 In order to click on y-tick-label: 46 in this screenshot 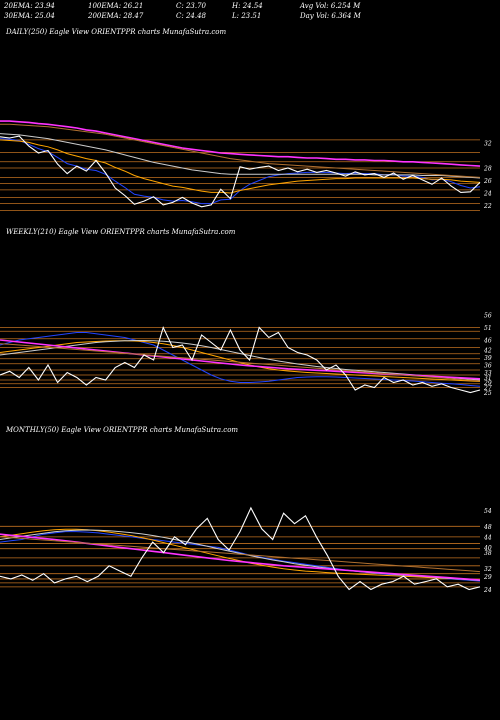, I will do `click(487, 341)`.